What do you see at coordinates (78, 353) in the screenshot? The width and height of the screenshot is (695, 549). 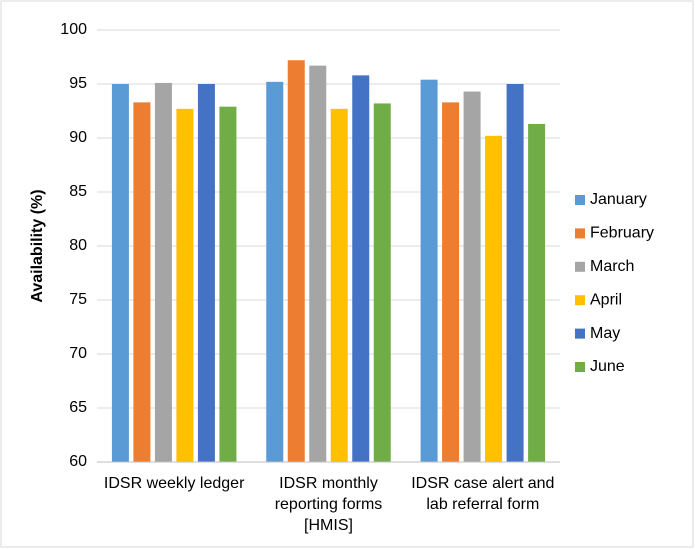 I see `y-tick-label: 70` at bounding box center [78, 353].